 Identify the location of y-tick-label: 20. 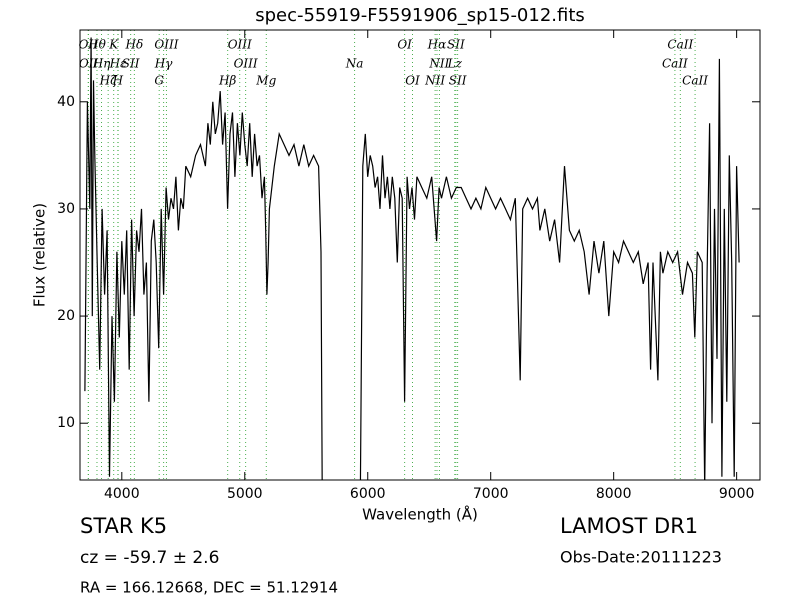
(66, 316).